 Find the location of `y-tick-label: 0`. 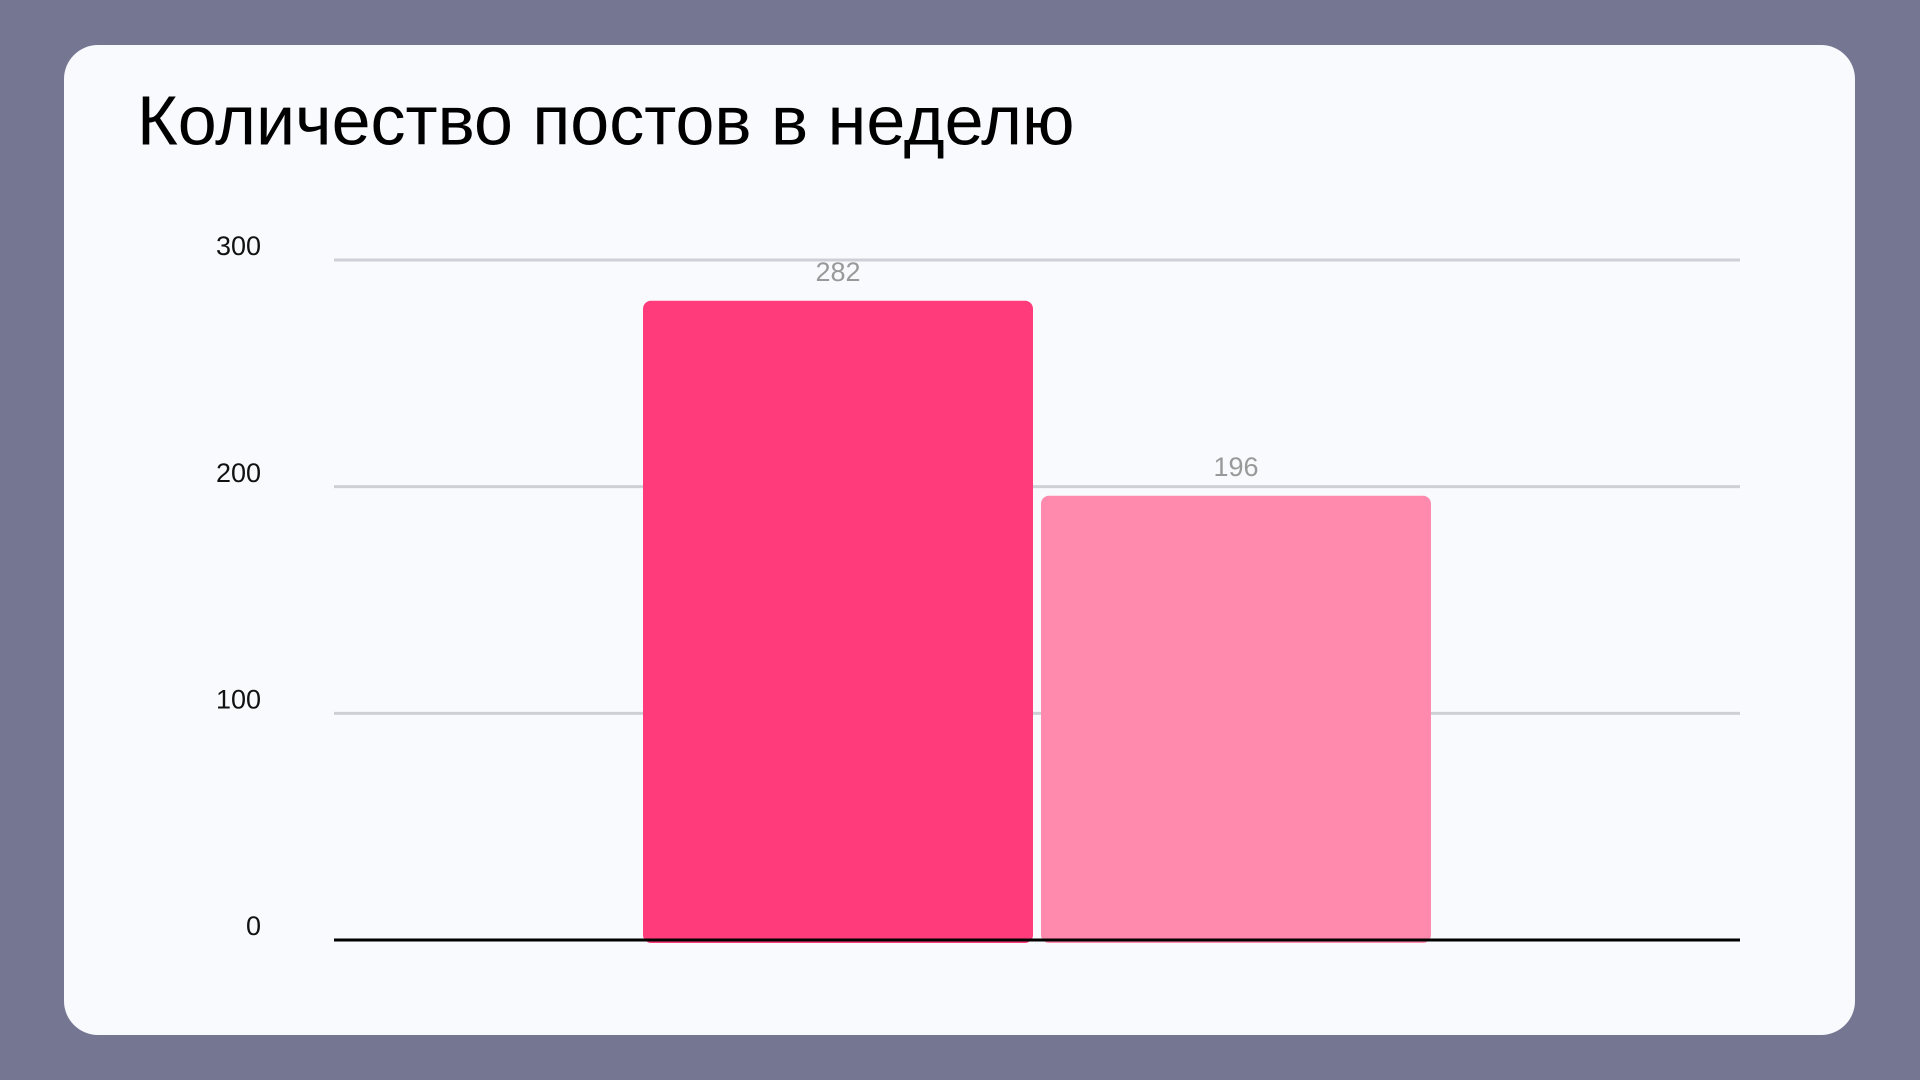

y-tick-label: 0 is located at coordinates (253, 926).